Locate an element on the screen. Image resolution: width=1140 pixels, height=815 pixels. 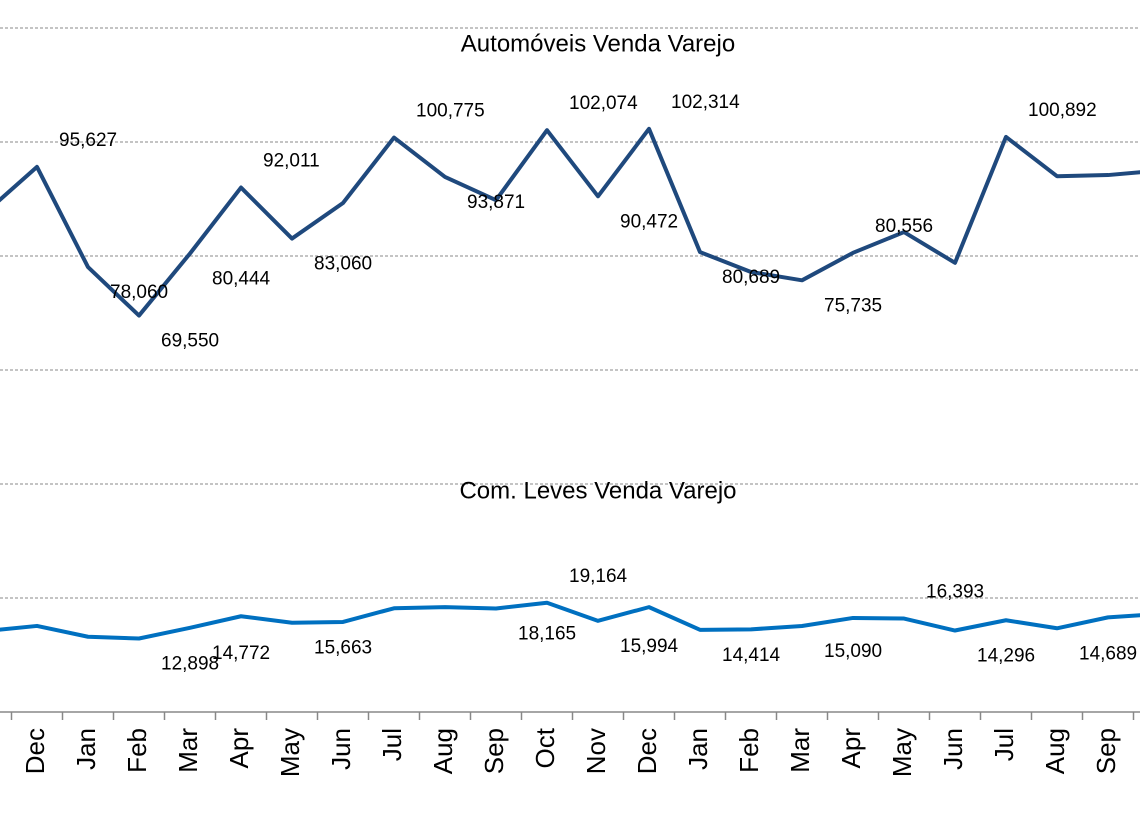
data-label: 100,775 is located at coordinates (450, 111).